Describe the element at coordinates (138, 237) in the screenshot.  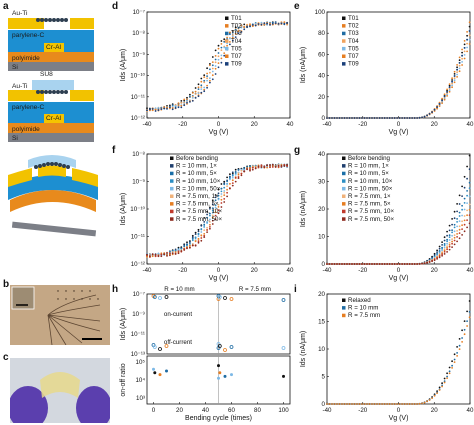
I see `y-tick-label: 10⁻¹¹` at that location.